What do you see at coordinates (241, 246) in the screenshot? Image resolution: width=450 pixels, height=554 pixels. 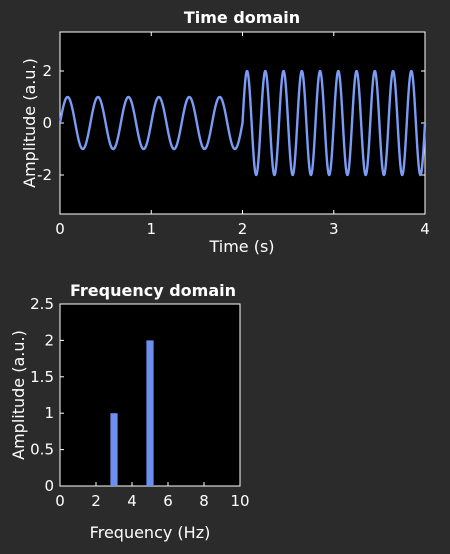 I see `time-x-axis-label: Time (s)` at bounding box center [241, 246].